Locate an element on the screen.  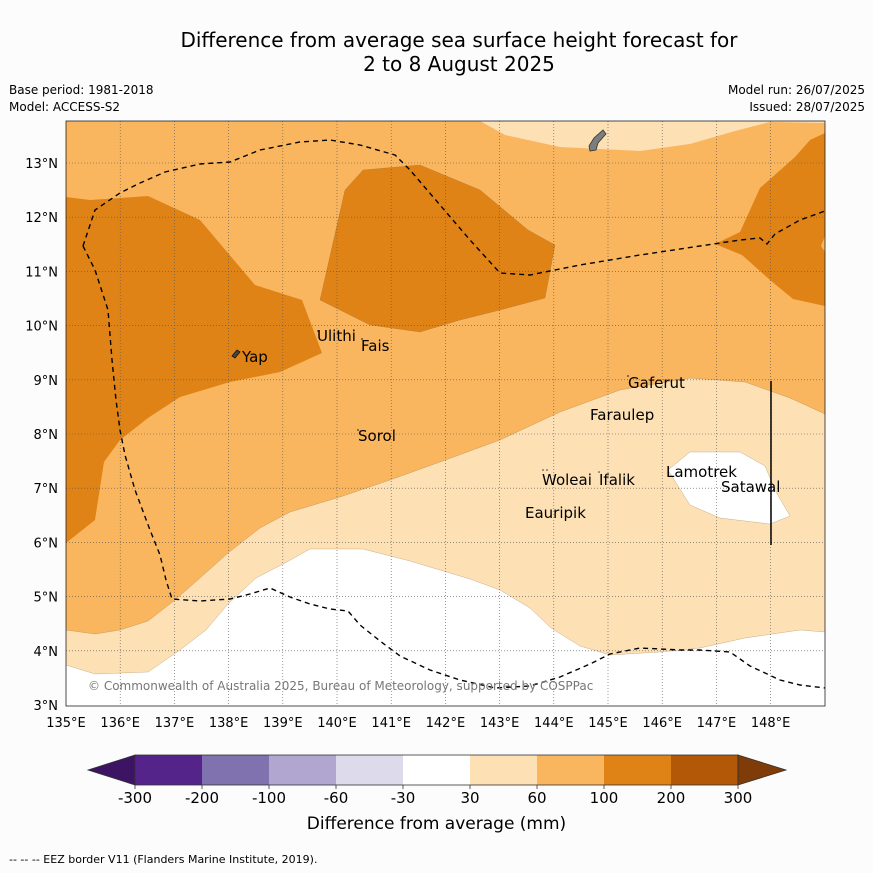
latitude-tick-label: 7°N is located at coordinates (46, 489).